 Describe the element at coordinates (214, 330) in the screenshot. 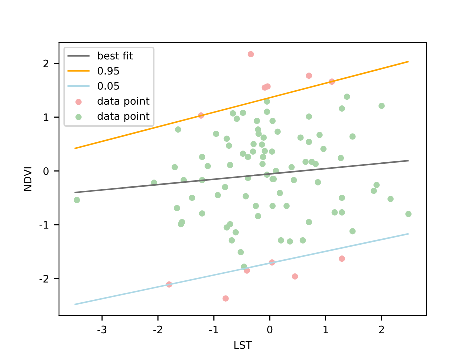

I see `x-tick-label: -1` at that location.